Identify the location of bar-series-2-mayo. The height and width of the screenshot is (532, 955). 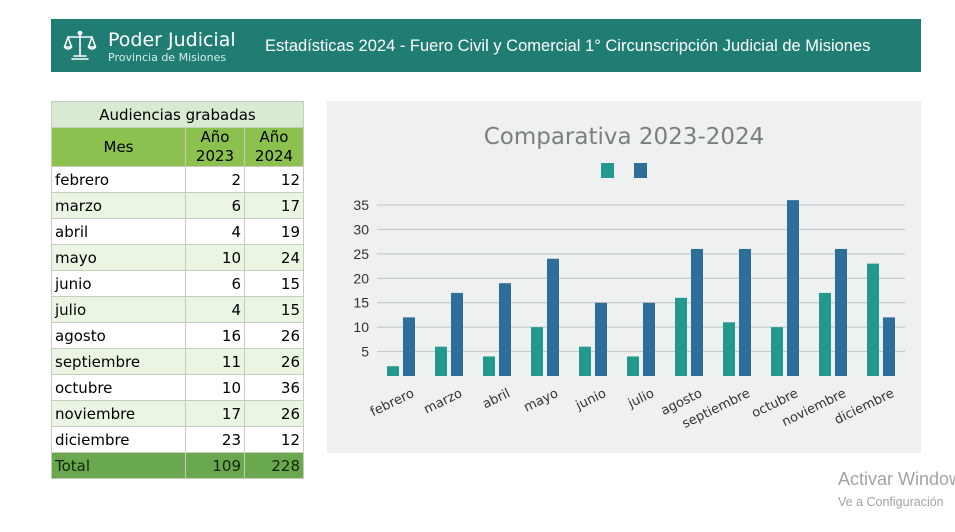
(553, 317).